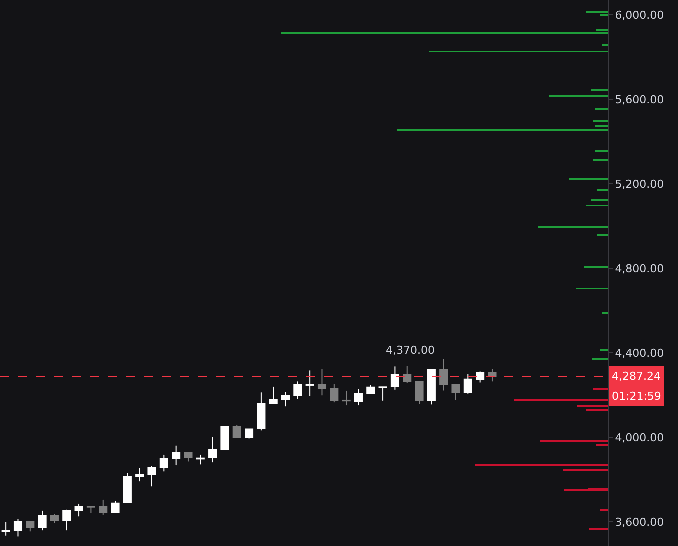  What do you see at coordinates (639, 15) in the screenshot?
I see `y-tick-label: 6,000.00` at bounding box center [639, 15].